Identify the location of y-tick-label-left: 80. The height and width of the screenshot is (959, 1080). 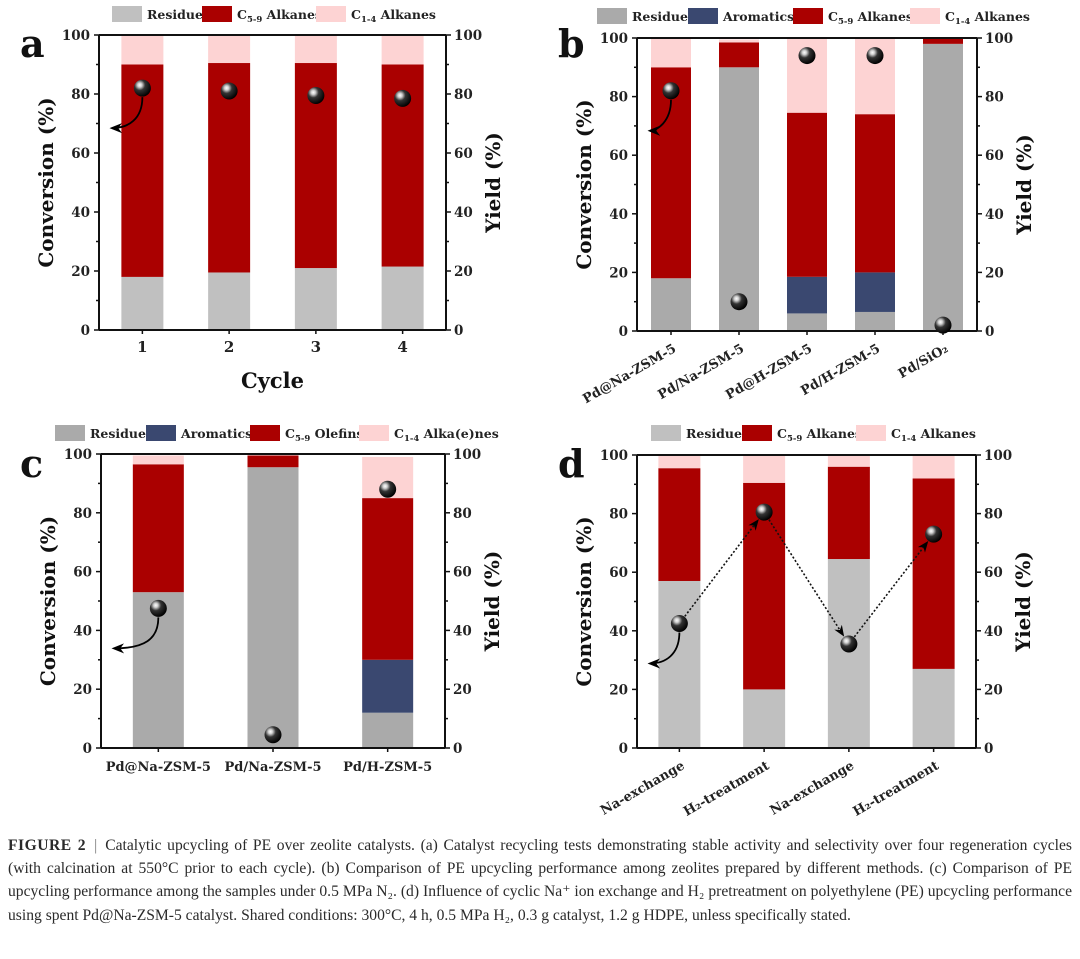
(618, 98).